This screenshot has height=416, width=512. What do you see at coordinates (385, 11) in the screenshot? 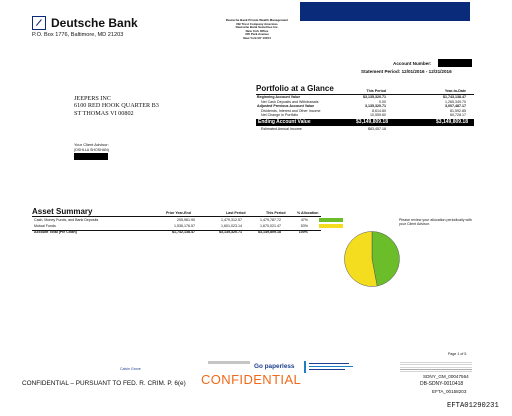
I see `brand-banner` at bounding box center [385, 11].